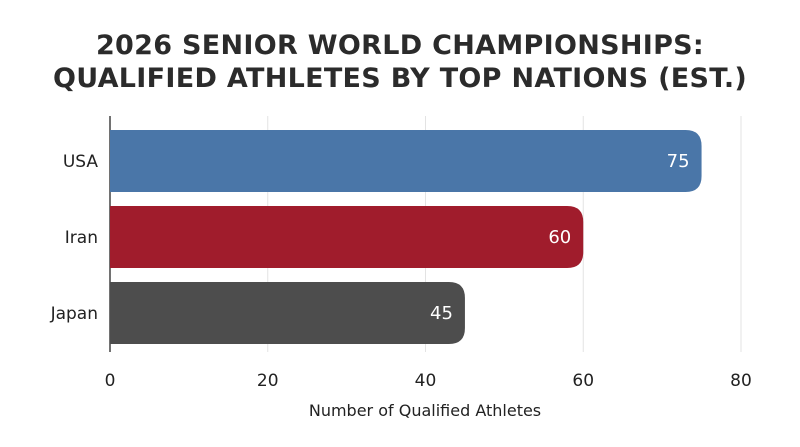 This screenshot has height=447, width=800. Describe the element at coordinates (400, 45) in the screenshot. I see `chart-title-line-1: 2026 SENIOR WORLD CHAMPIONSHIPS:` at that location.